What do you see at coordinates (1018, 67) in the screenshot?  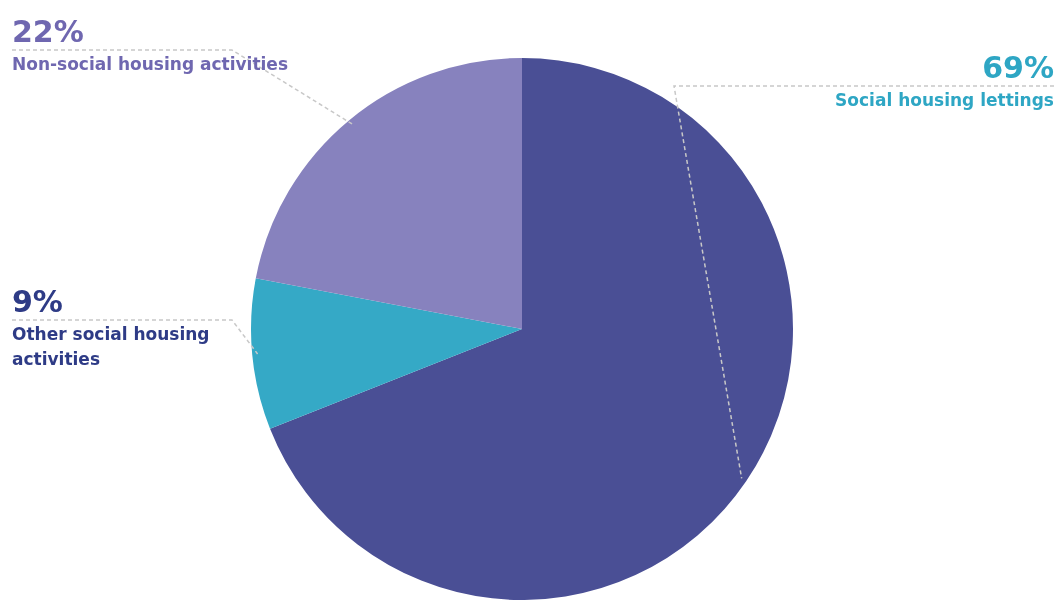 I see `data-label: 69%` at bounding box center [1018, 67].